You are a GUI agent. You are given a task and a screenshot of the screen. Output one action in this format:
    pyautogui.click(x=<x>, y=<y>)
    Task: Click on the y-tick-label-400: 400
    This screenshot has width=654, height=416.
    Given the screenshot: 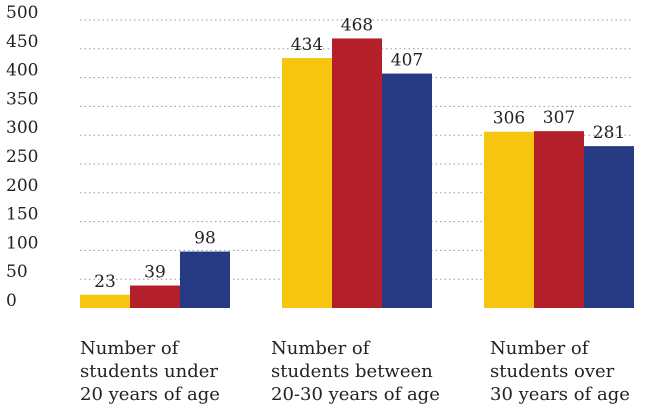 What is the action you would take?
    pyautogui.click(x=22, y=71)
    